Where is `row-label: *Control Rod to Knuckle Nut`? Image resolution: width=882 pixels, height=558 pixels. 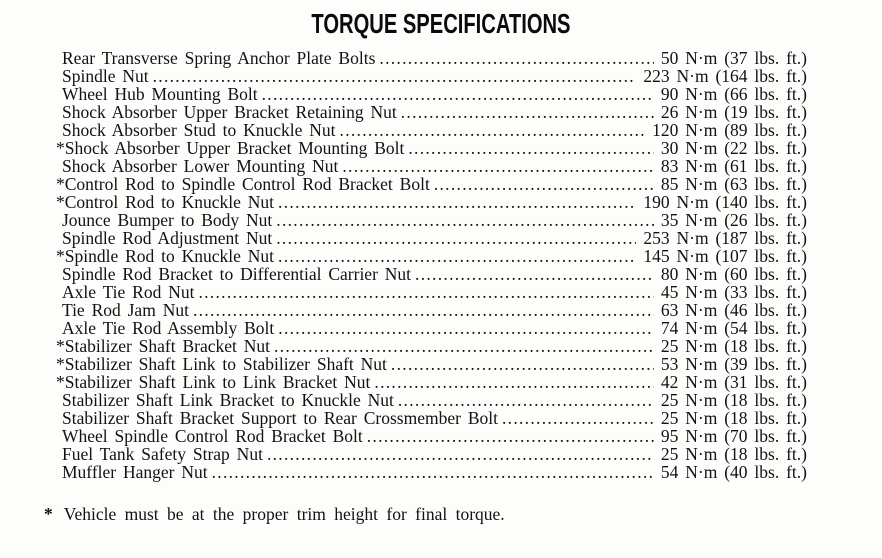
row-label: *Control Rod to Knuckle Nut is located at coordinates (165, 202).